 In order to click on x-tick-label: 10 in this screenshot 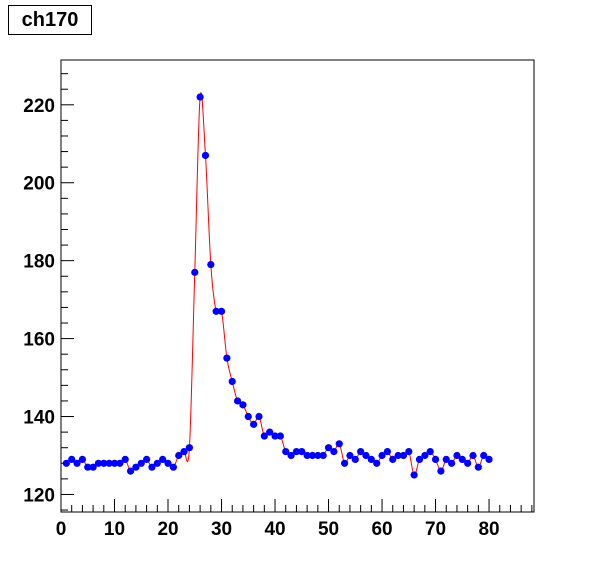, I will do `click(114, 529)`.